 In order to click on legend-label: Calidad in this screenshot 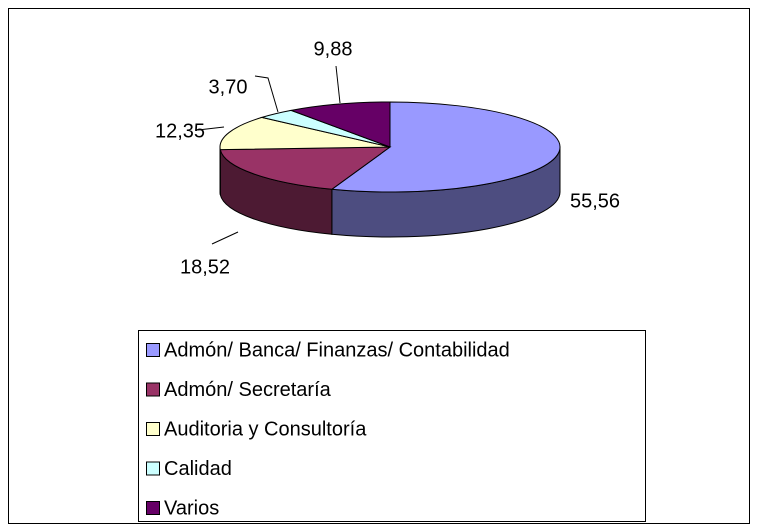, I will do `click(198, 469)`.